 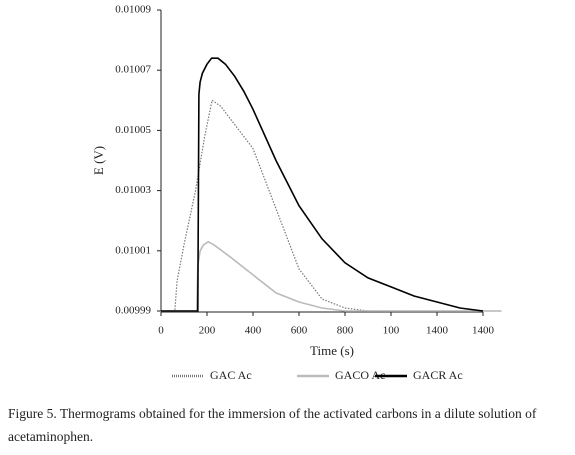 I want to click on x-tick-label: 800, so click(x=345, y=331).